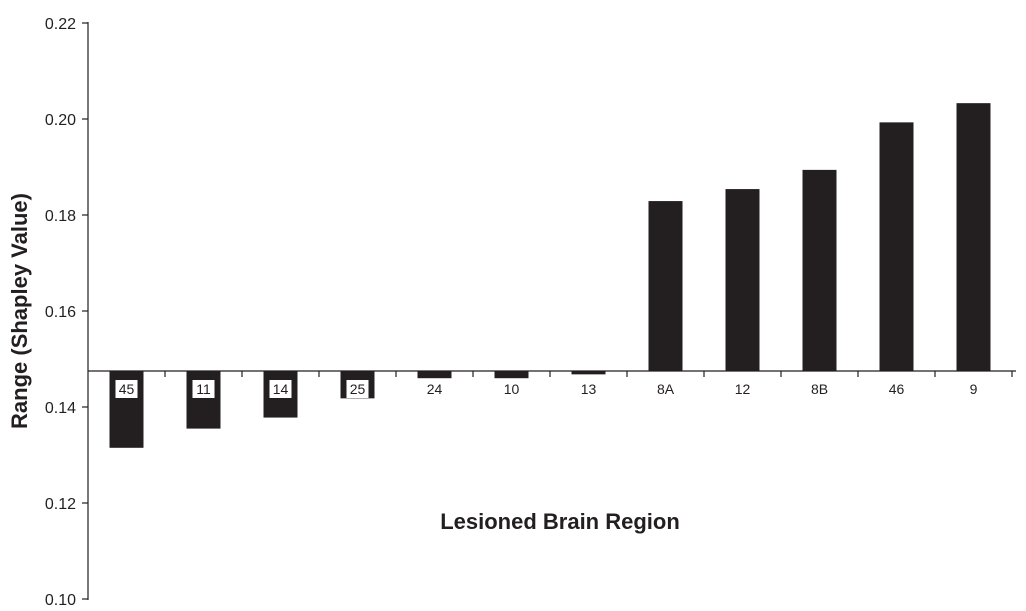 This screenshot has width=1026, height=611. I want to click on x-tick-label: 14, so click(281, 389).